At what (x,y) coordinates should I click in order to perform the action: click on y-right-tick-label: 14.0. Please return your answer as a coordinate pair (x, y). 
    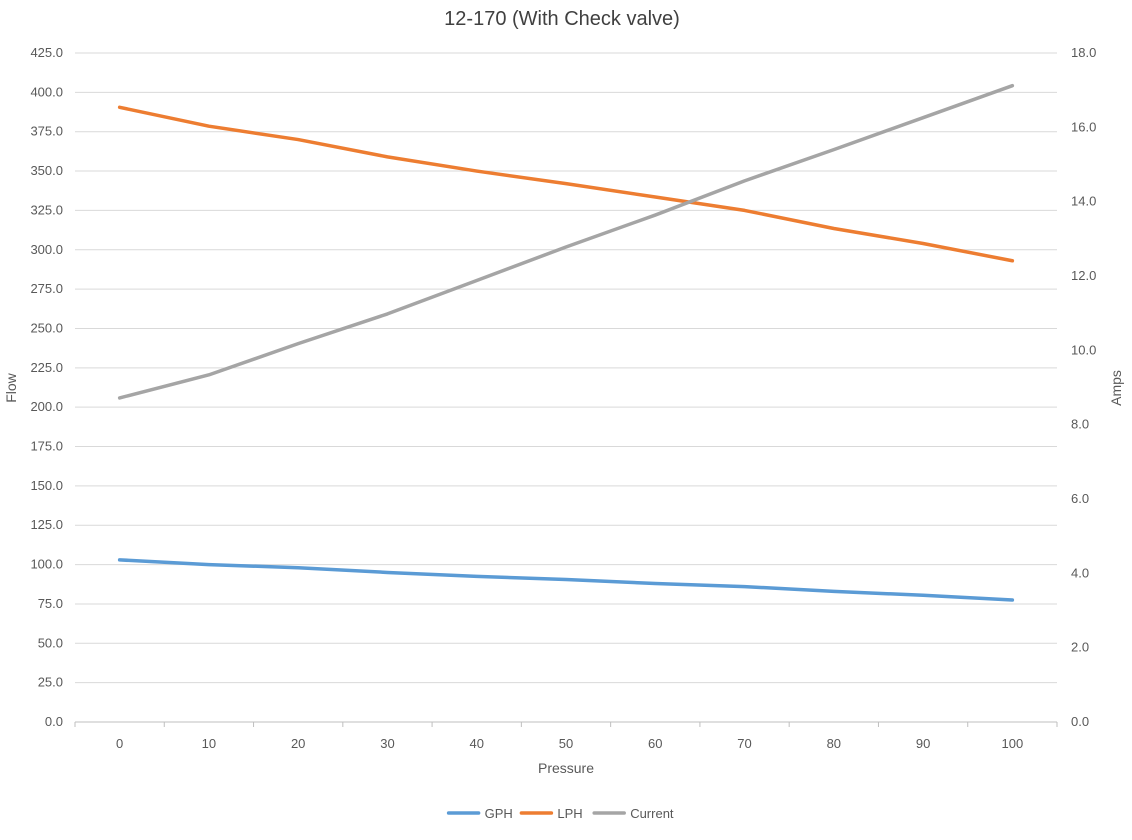
    Looking at the image, I should click on (1083, 201).